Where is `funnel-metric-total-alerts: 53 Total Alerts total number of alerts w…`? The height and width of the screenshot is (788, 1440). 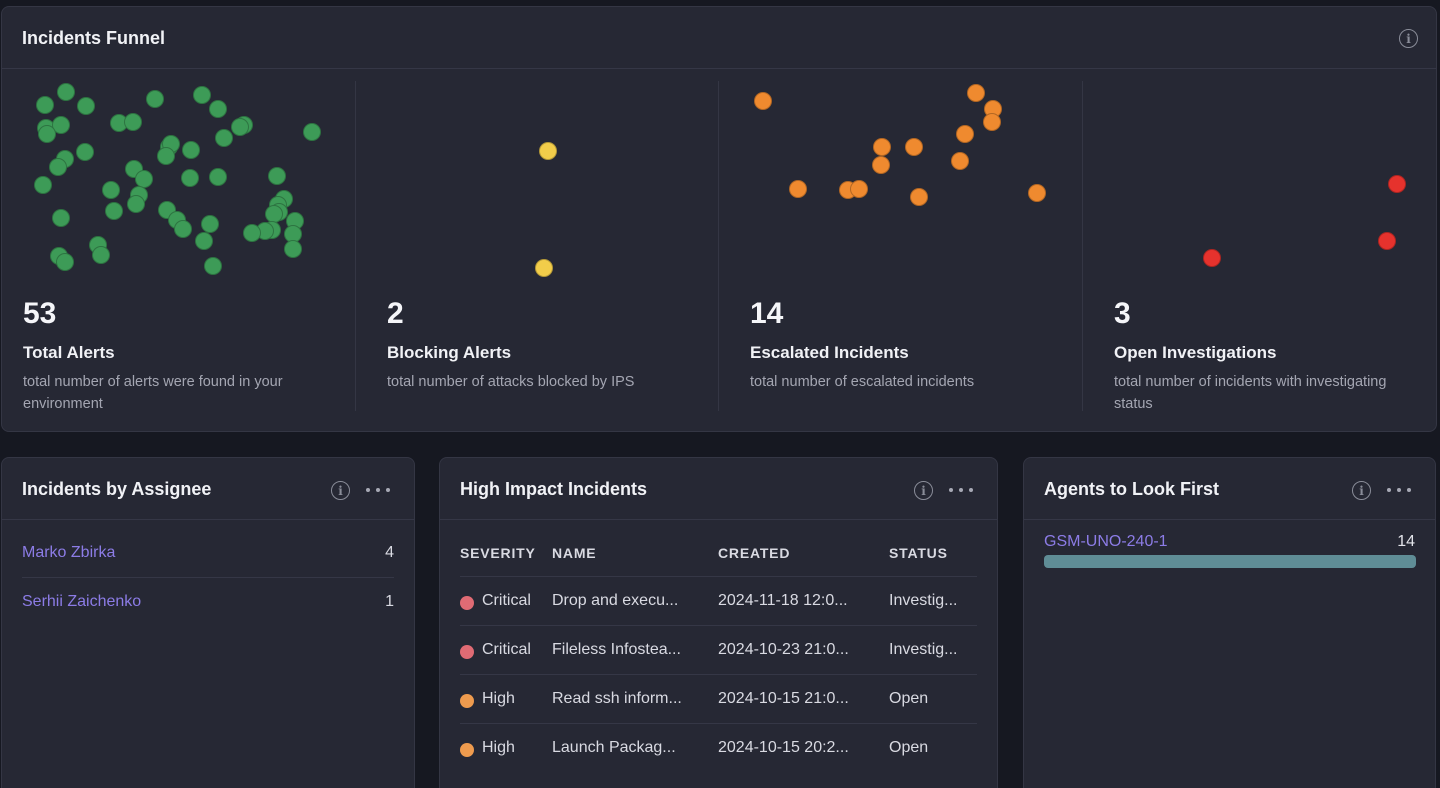
funnel-metric-total-alerts: 53 Total Alerts total number of alerts w… is located at coordinates (178, 250).